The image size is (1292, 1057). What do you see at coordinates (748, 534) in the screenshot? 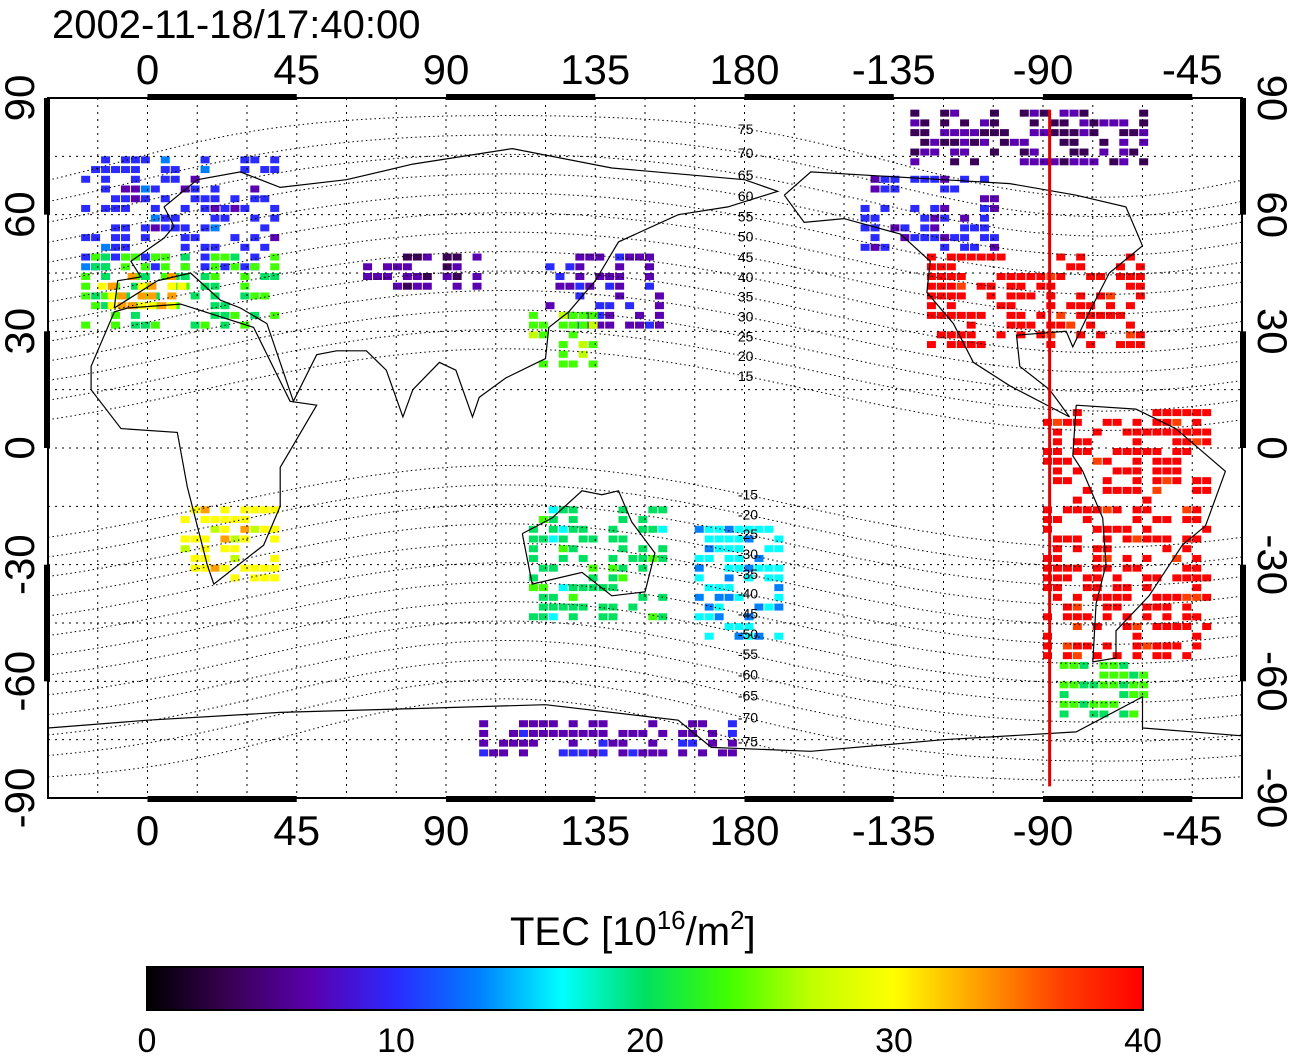
I see `contour-label: -25` at bounding box center [748, 534].